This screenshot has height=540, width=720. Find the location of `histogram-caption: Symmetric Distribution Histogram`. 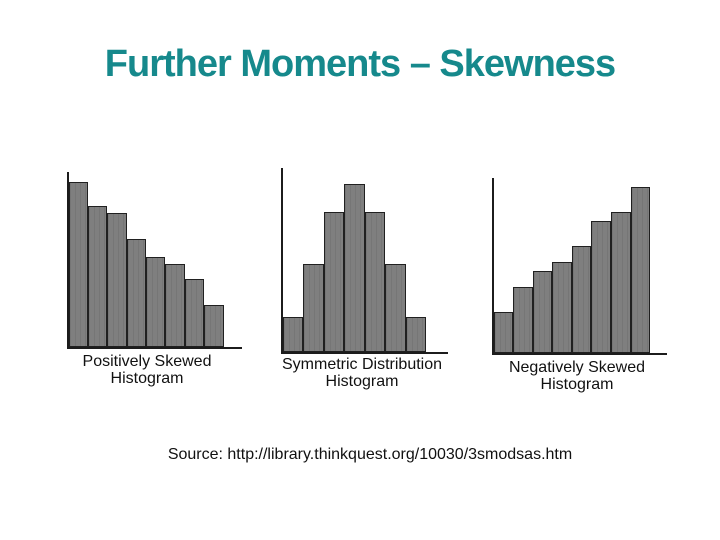

histogram-caption: Symmetric Distribution Histogram is located at coordinates (362, 373).